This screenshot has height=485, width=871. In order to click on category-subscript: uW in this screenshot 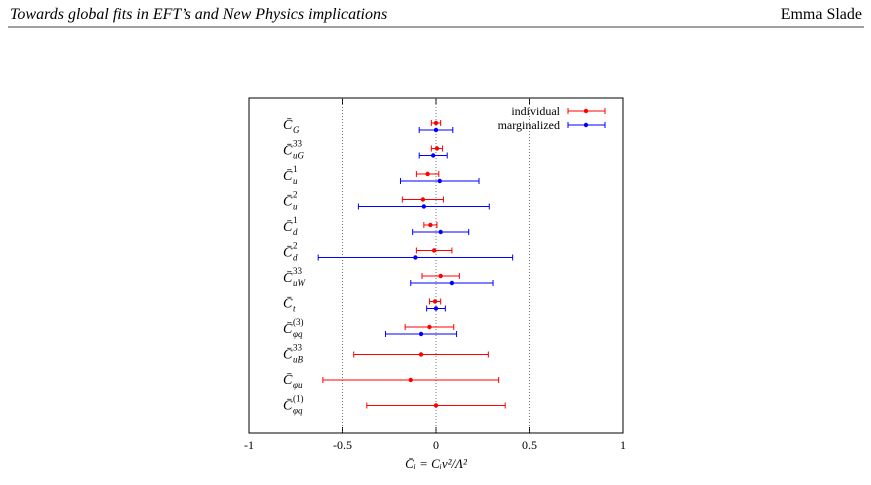, I will do `click(300, 283)`.